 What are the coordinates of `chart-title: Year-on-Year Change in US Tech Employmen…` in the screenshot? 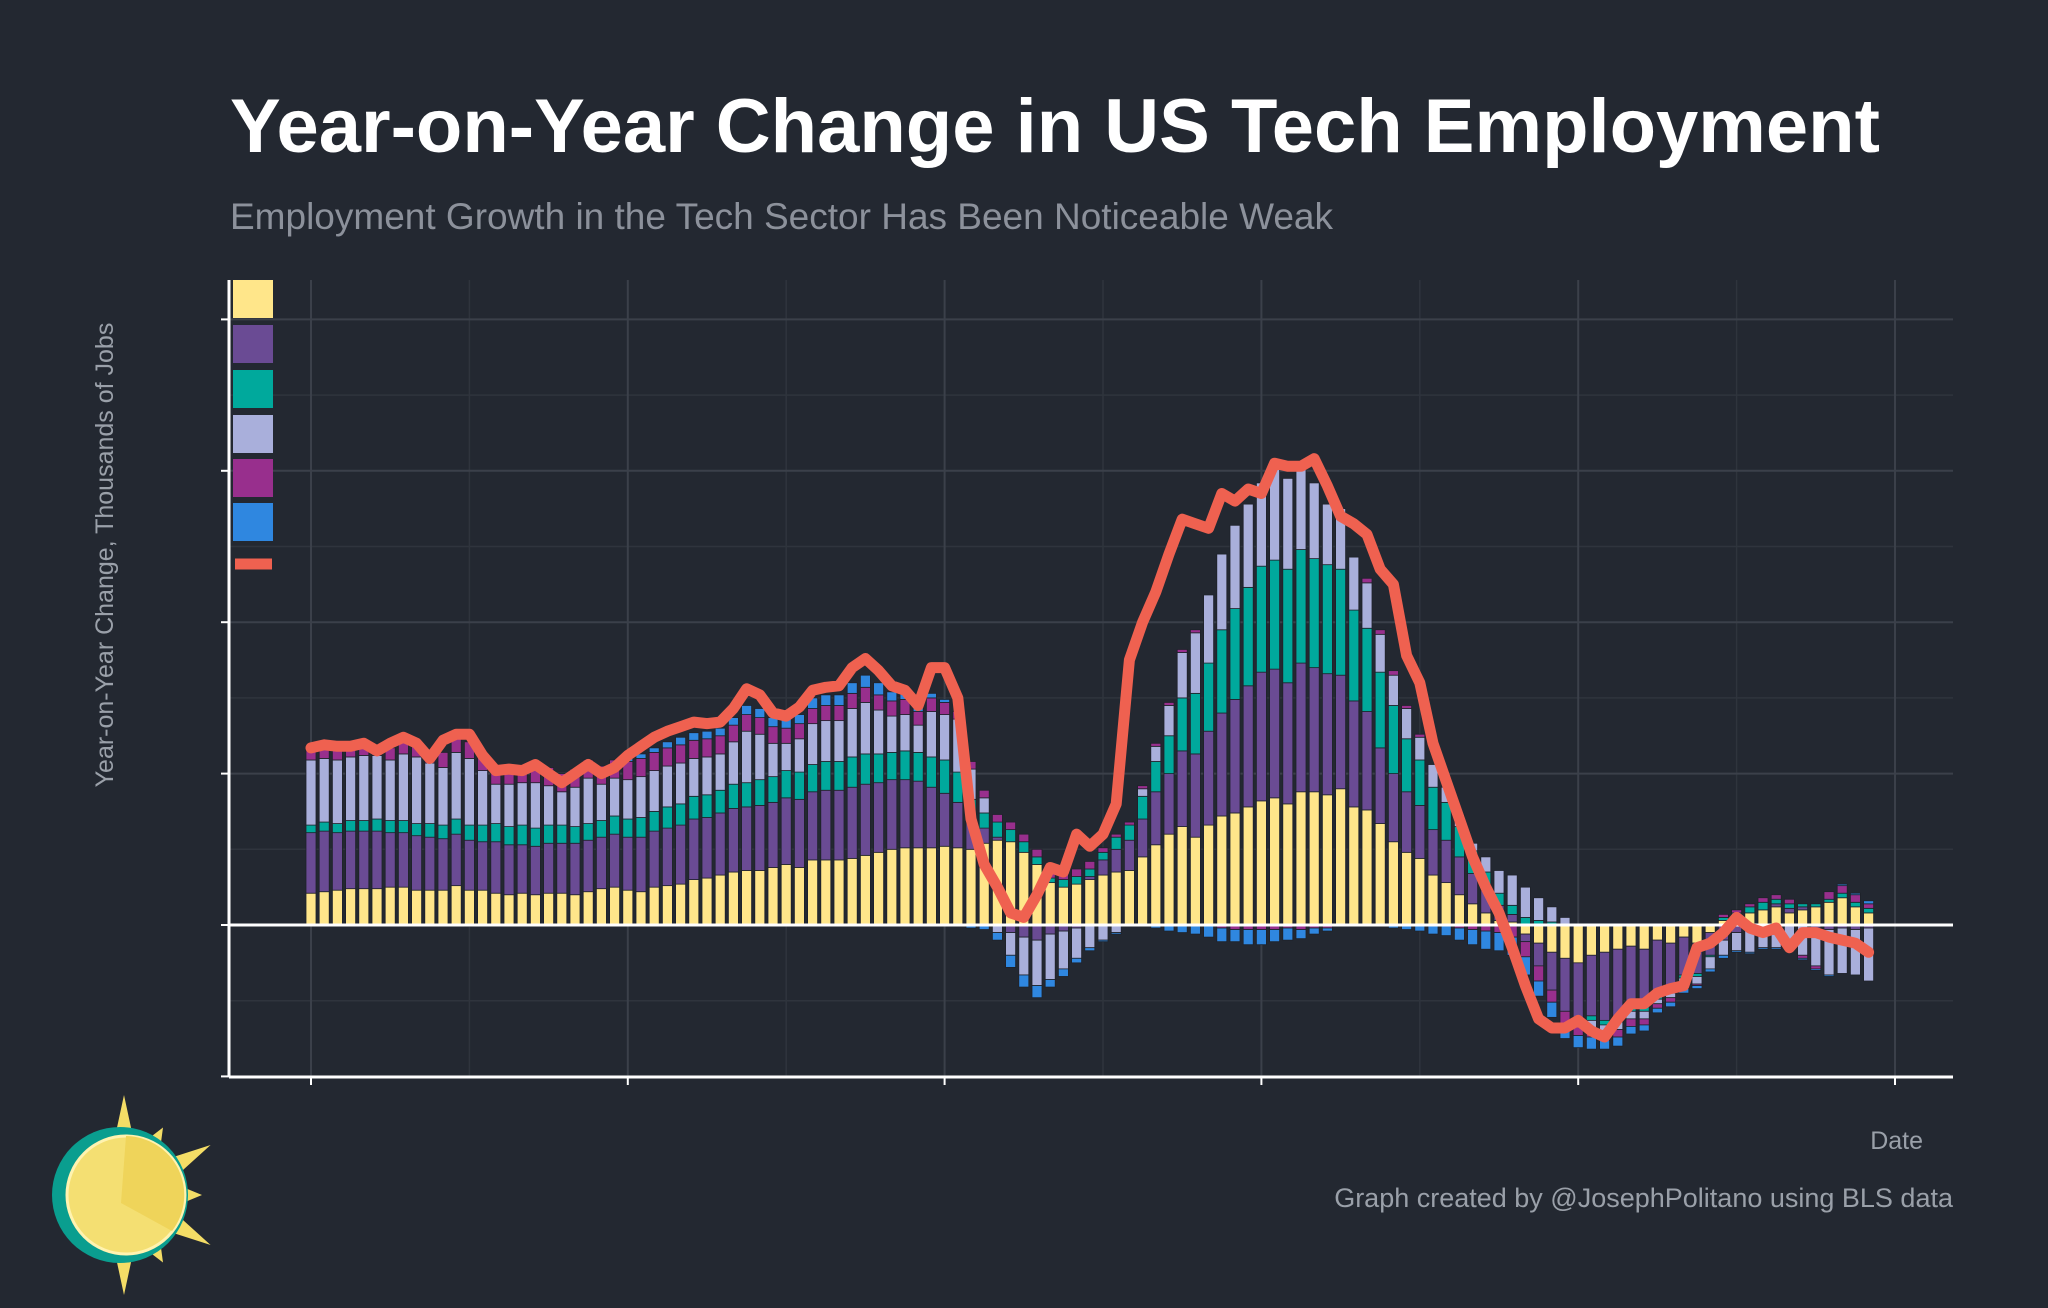 It's located at (1055, 126).